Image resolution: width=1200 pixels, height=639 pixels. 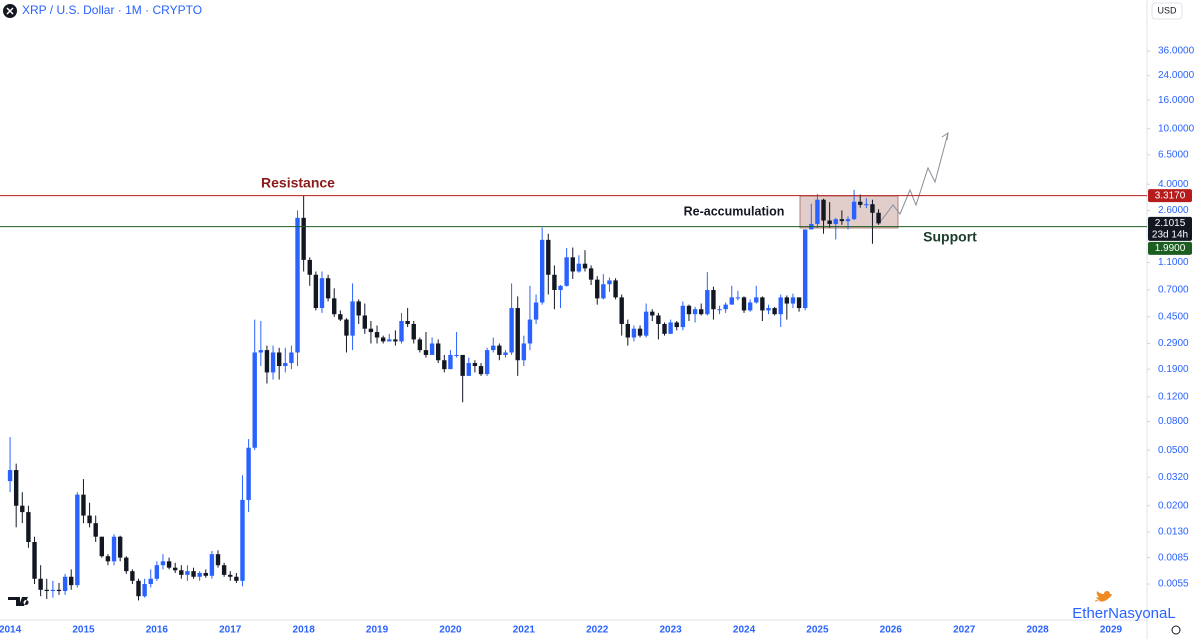 What do you see at coordinates (1173, 421) in the screenshot?
I see `y-tick-label: 0.0800` at bounding box center [1173, 421].